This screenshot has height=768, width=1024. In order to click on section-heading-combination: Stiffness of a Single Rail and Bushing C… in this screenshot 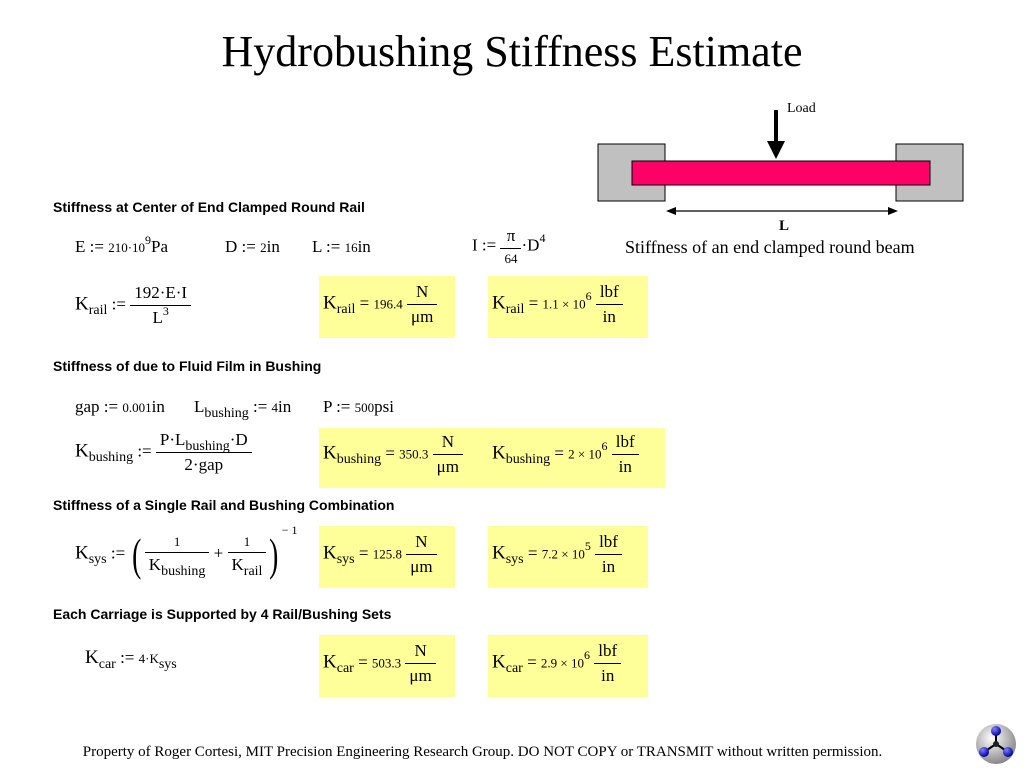, I will do `click(224, 505)`.